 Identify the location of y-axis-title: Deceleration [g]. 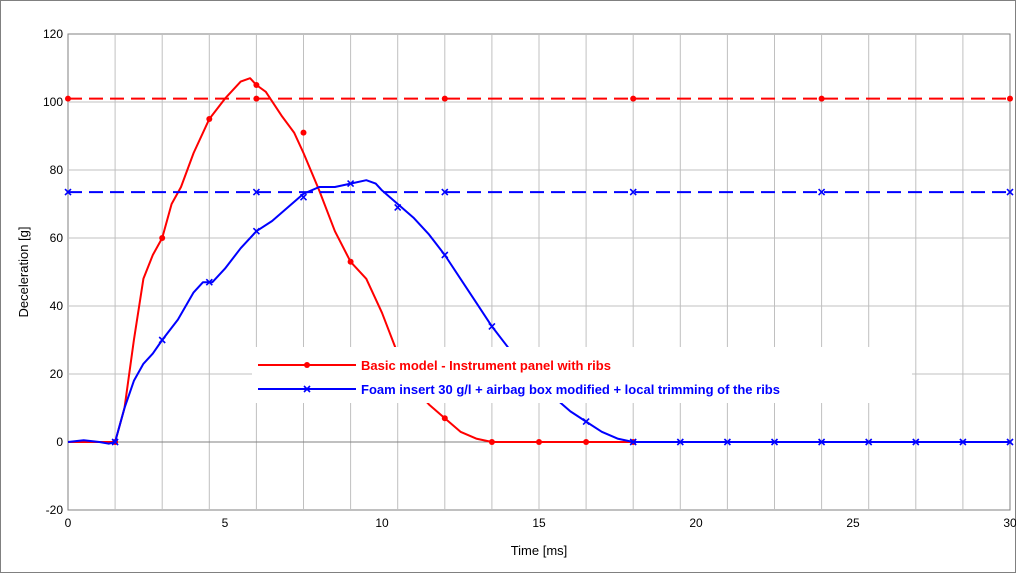
(23, 271).